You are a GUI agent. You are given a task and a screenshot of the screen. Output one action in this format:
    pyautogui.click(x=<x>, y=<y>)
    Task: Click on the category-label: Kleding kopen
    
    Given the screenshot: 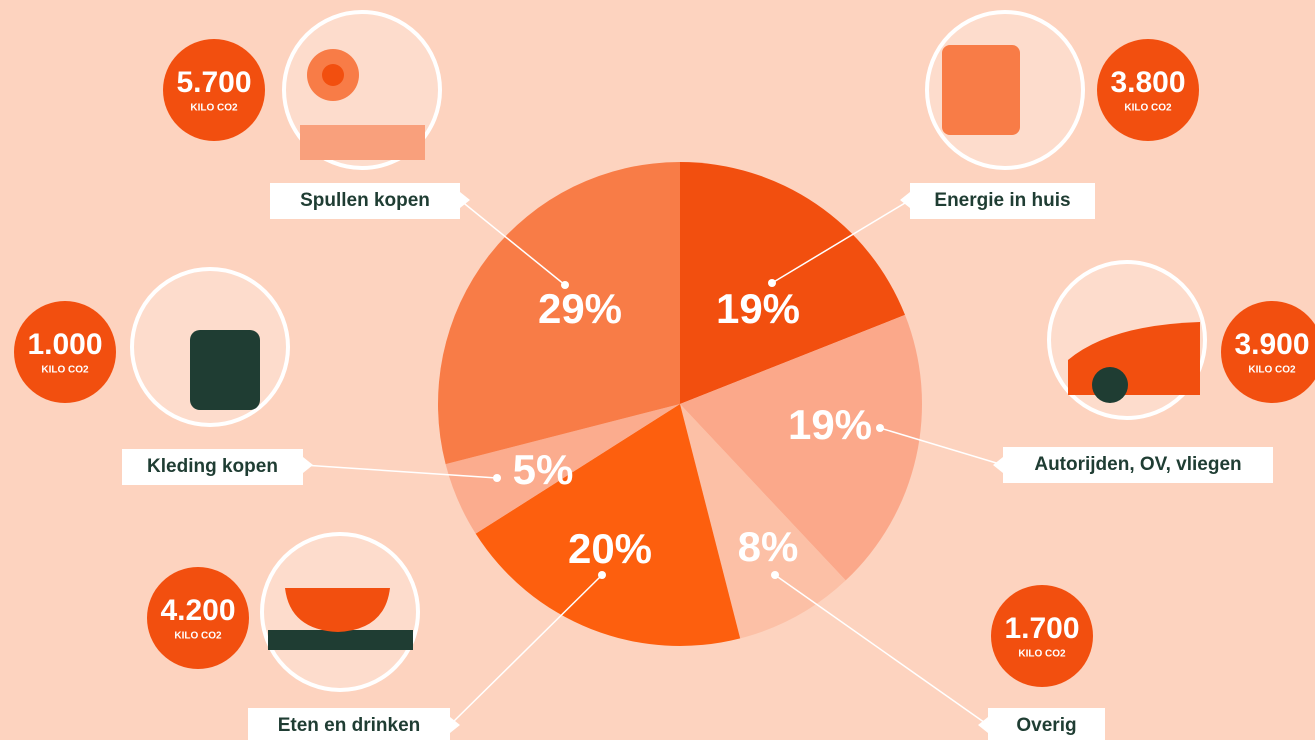 What is the action you would take?
    pyautogui.click(x=212, y=466)
    